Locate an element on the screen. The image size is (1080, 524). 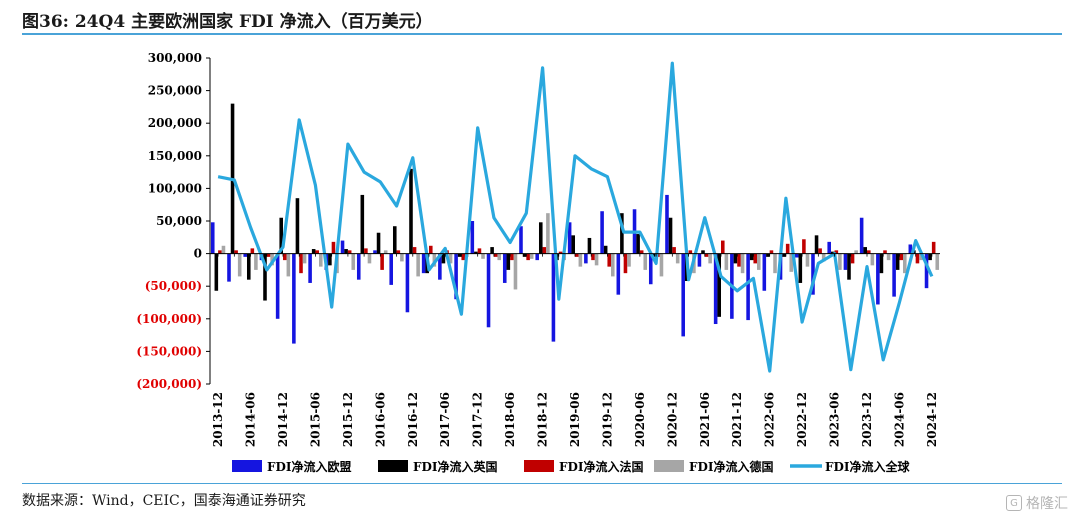
x-tick-label: 2022-12 is located at coordinates (802, 419).